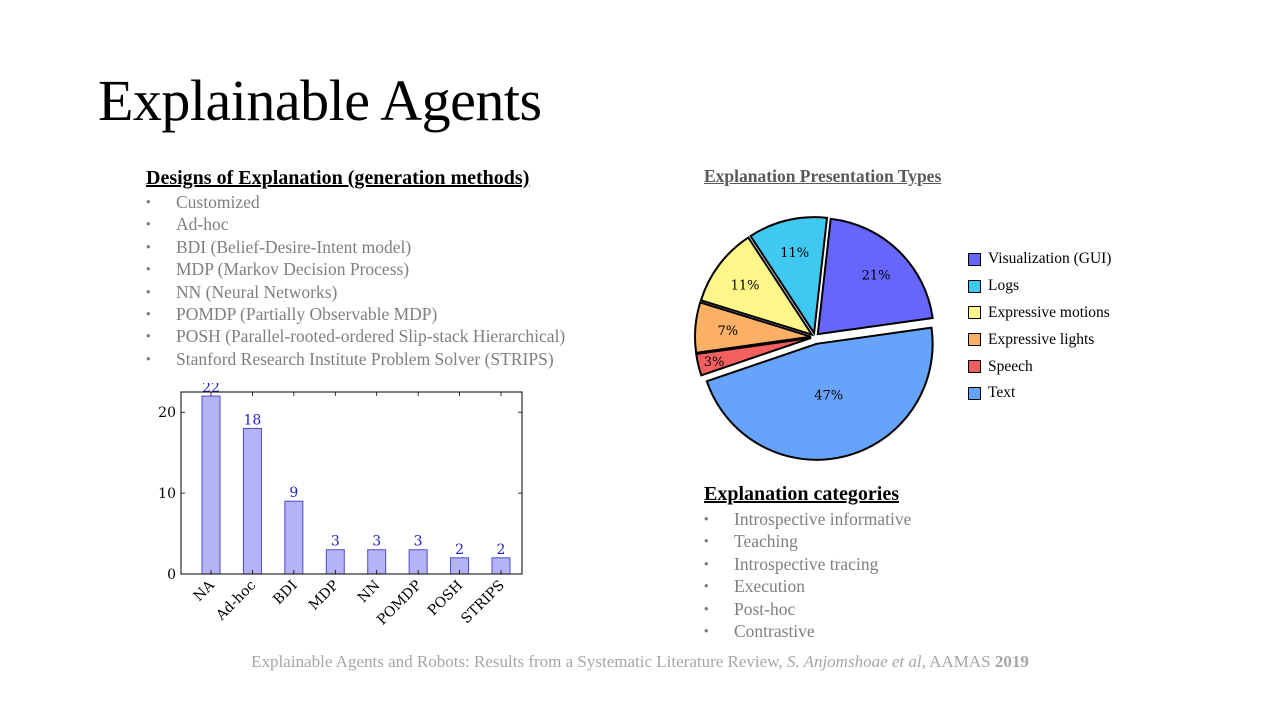  Describe the element at coordinates (807, 541) in the screenshot. I see `category-item: Teaching` at that location.